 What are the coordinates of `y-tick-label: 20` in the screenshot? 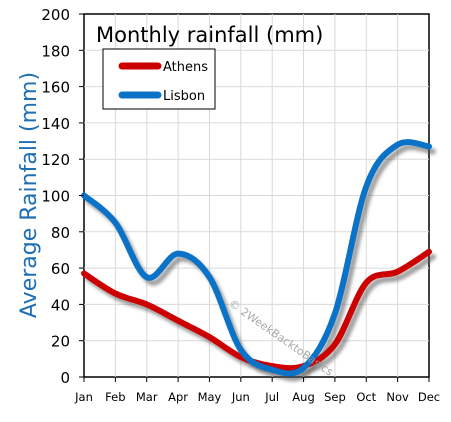 It's located at (60, 342).